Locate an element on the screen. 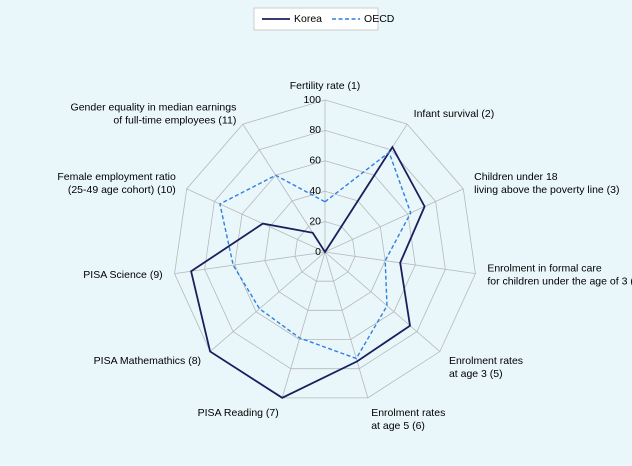 Image resolution: width=632 pixels, height=466 pixels. legend-label: OECD is located at coordinates (379, 19).